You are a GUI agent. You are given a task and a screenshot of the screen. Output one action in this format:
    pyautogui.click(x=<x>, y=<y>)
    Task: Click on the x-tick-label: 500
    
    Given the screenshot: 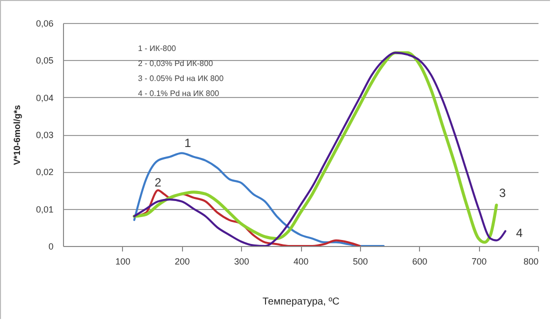 What is the action you would take?
    pyautogui.click(x=360, y=261)
    